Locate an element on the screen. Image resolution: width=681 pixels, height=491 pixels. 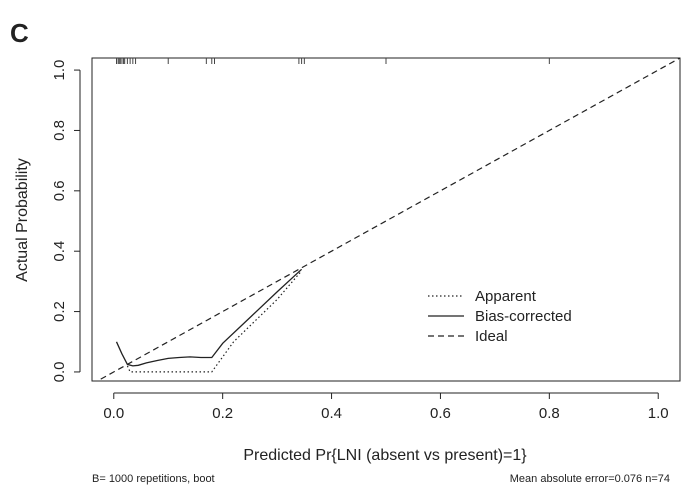
y-tick-label: 0.8 is located at coordinates (59, 130).